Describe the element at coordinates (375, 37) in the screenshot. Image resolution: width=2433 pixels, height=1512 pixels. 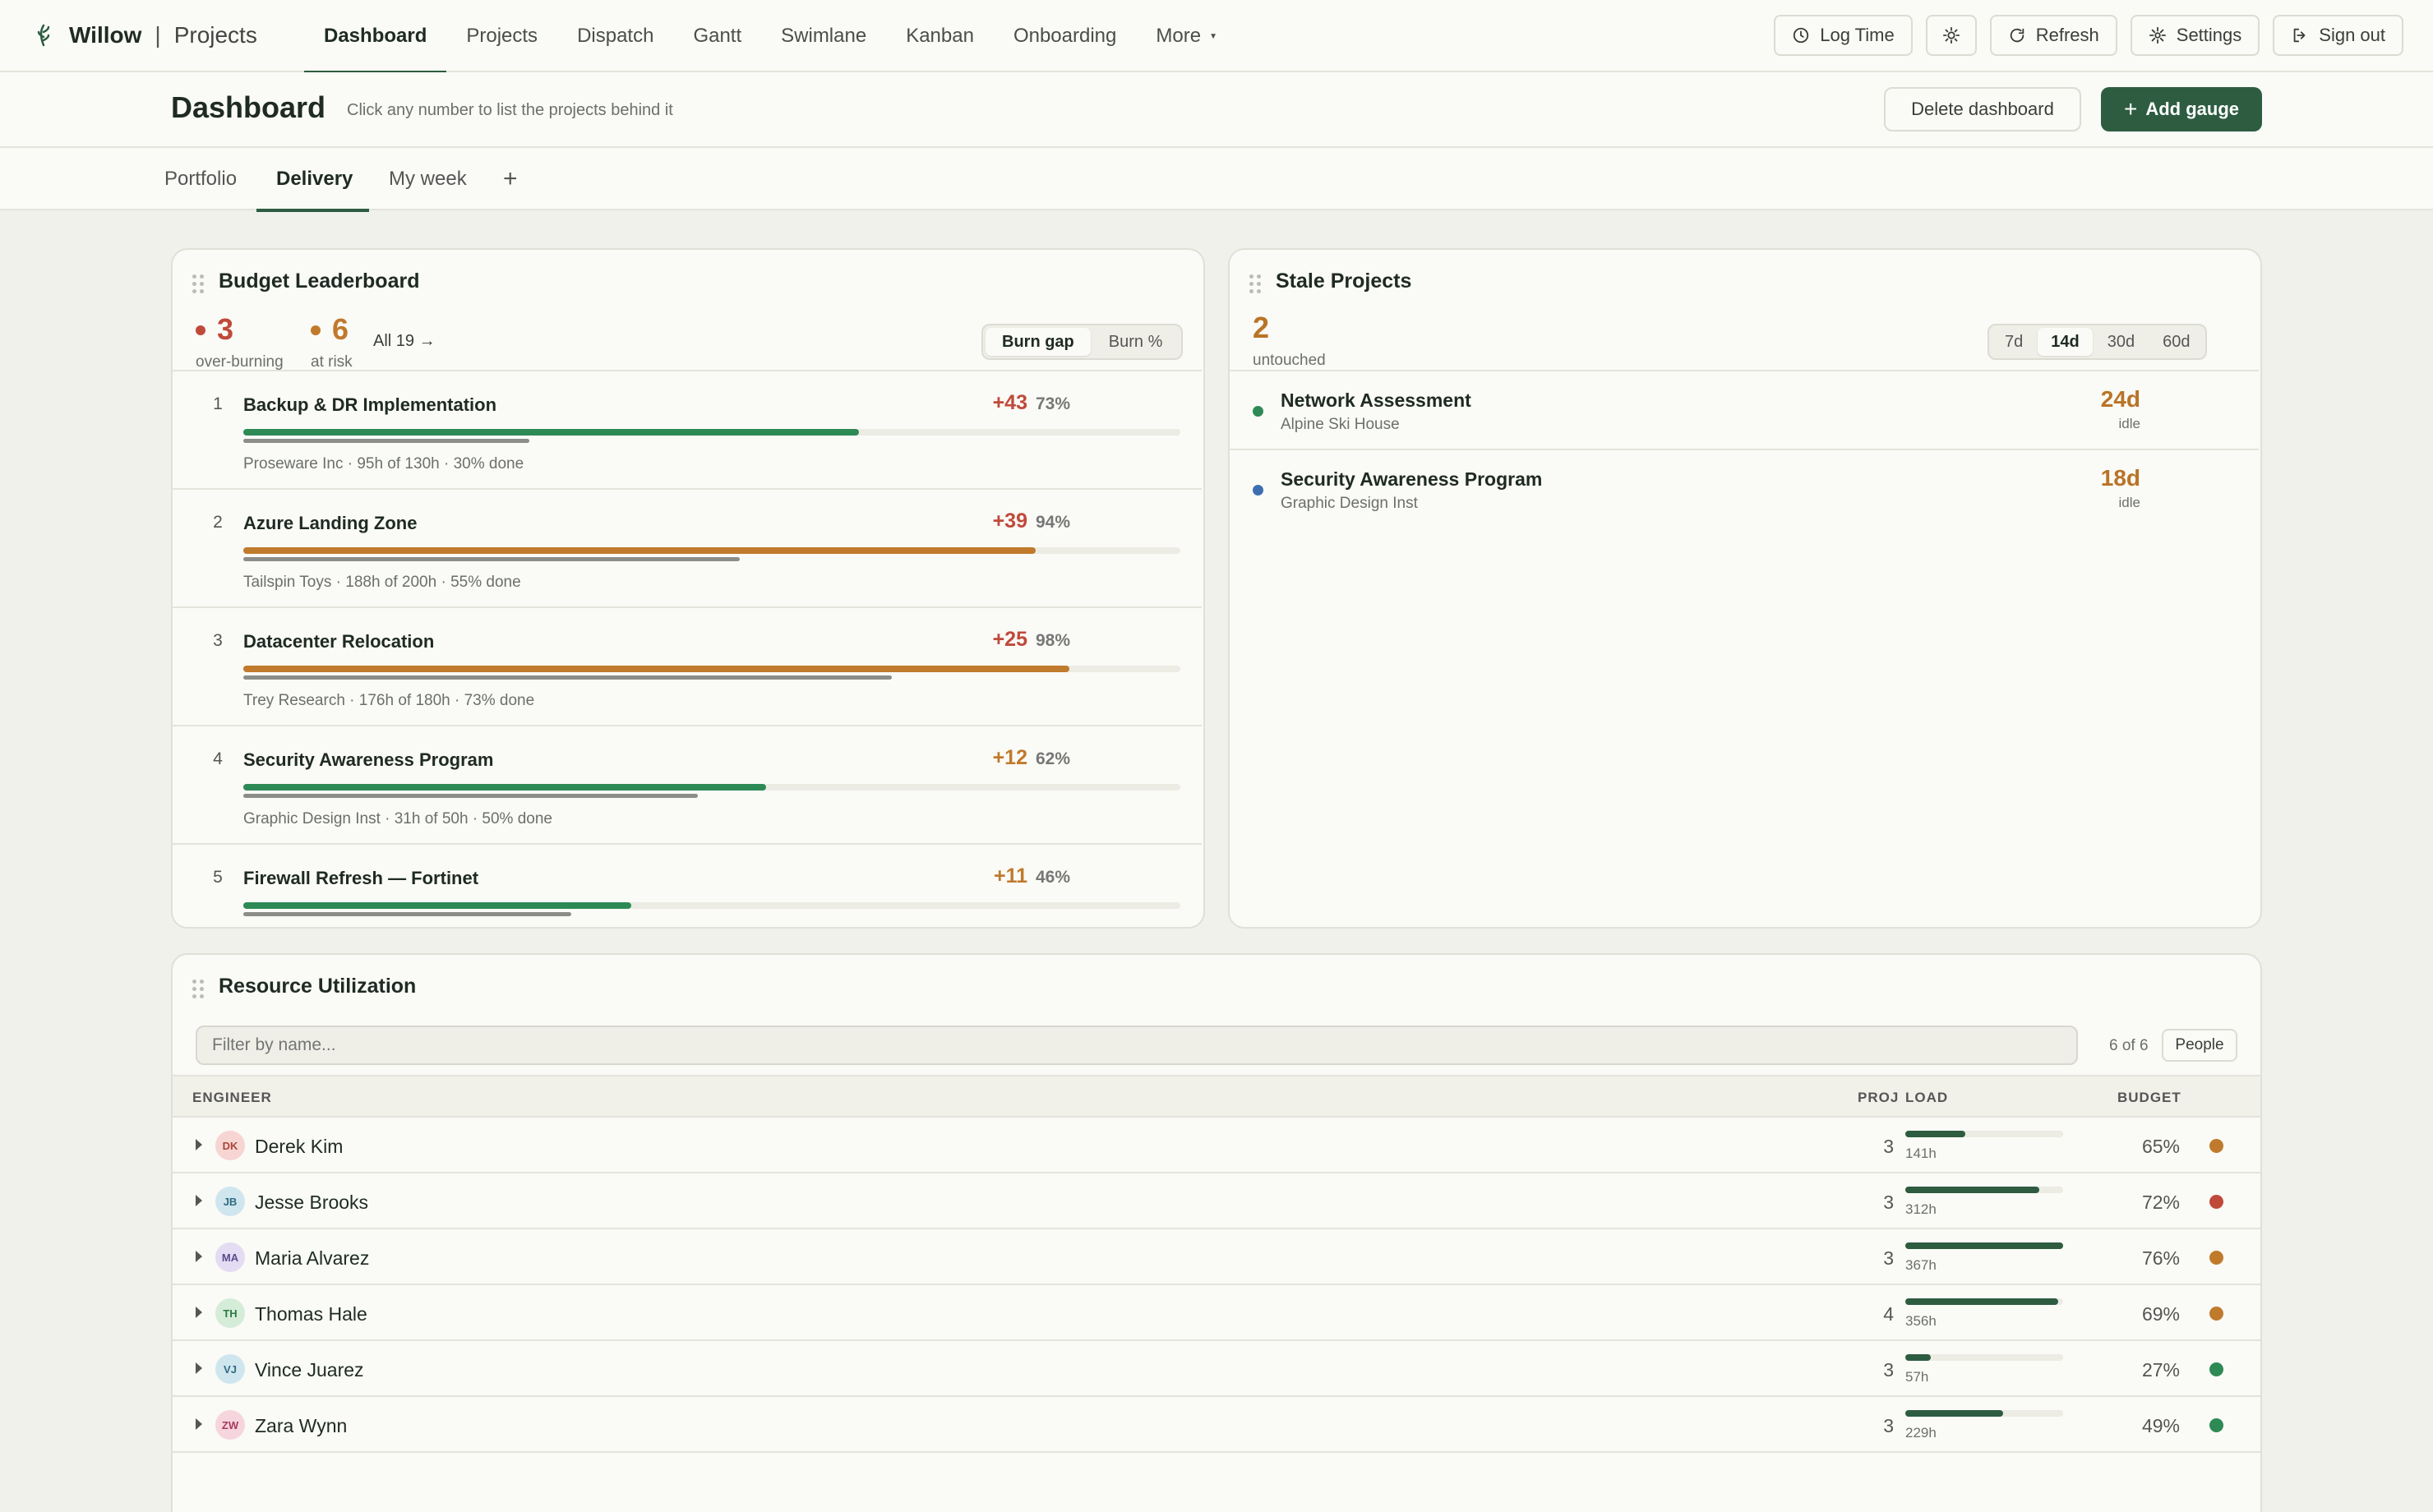
I see `nav-tab-dashboard: Dashboard` at that location.